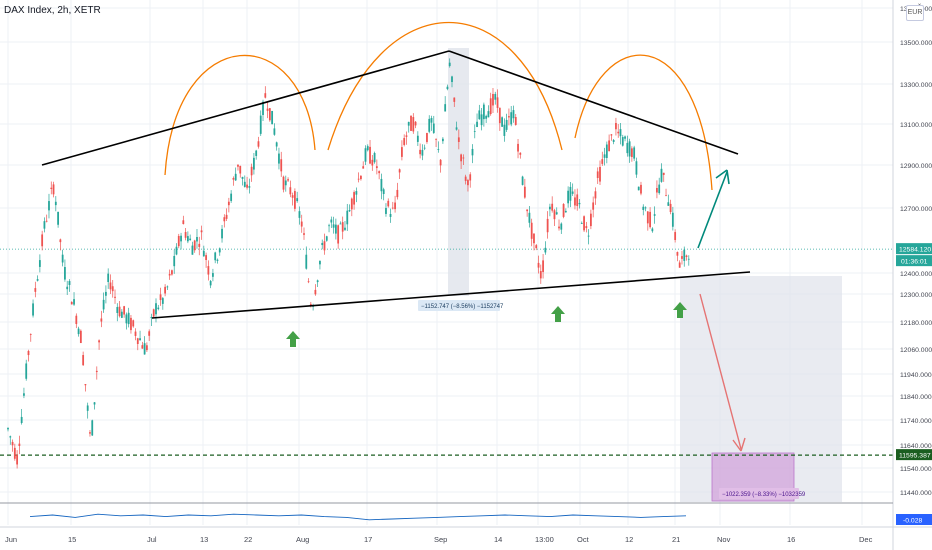 This screenshot has width=932, height=550. What do you see at coordinates (462, 307) in the screenshot?
I see `measure-label-1: −1152.747 (−8.56%) −1152747` at bounding box center [462, 307].